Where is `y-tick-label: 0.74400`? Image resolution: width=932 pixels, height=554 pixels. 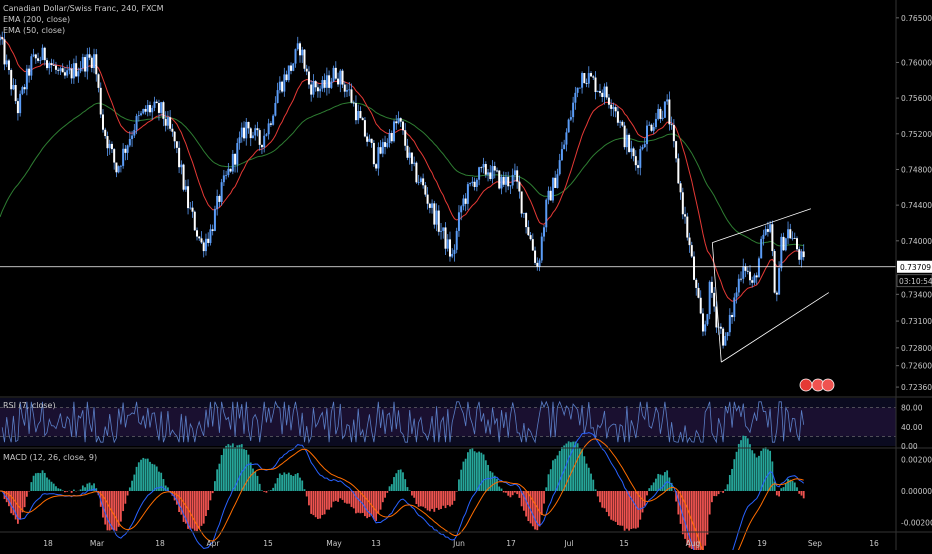
y-tick-label: 0.74400 is located at coordinates (916, 205).